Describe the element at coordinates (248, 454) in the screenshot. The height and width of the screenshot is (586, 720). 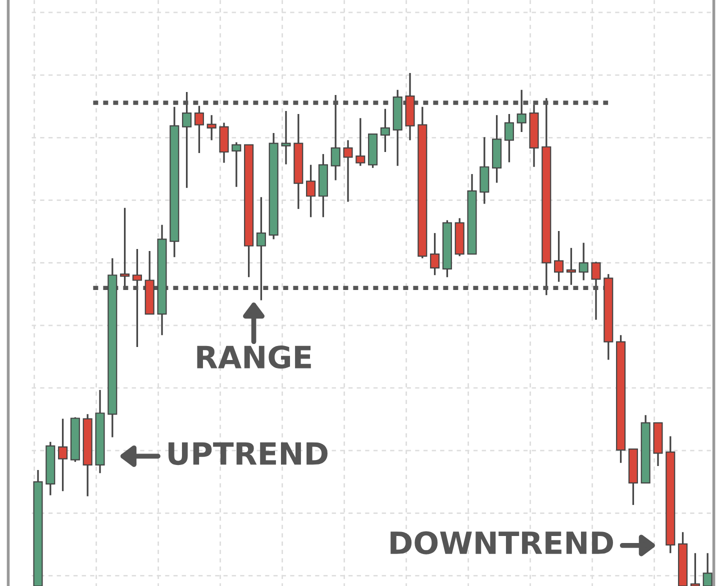
I see `annotation: UPTREND` at that location.